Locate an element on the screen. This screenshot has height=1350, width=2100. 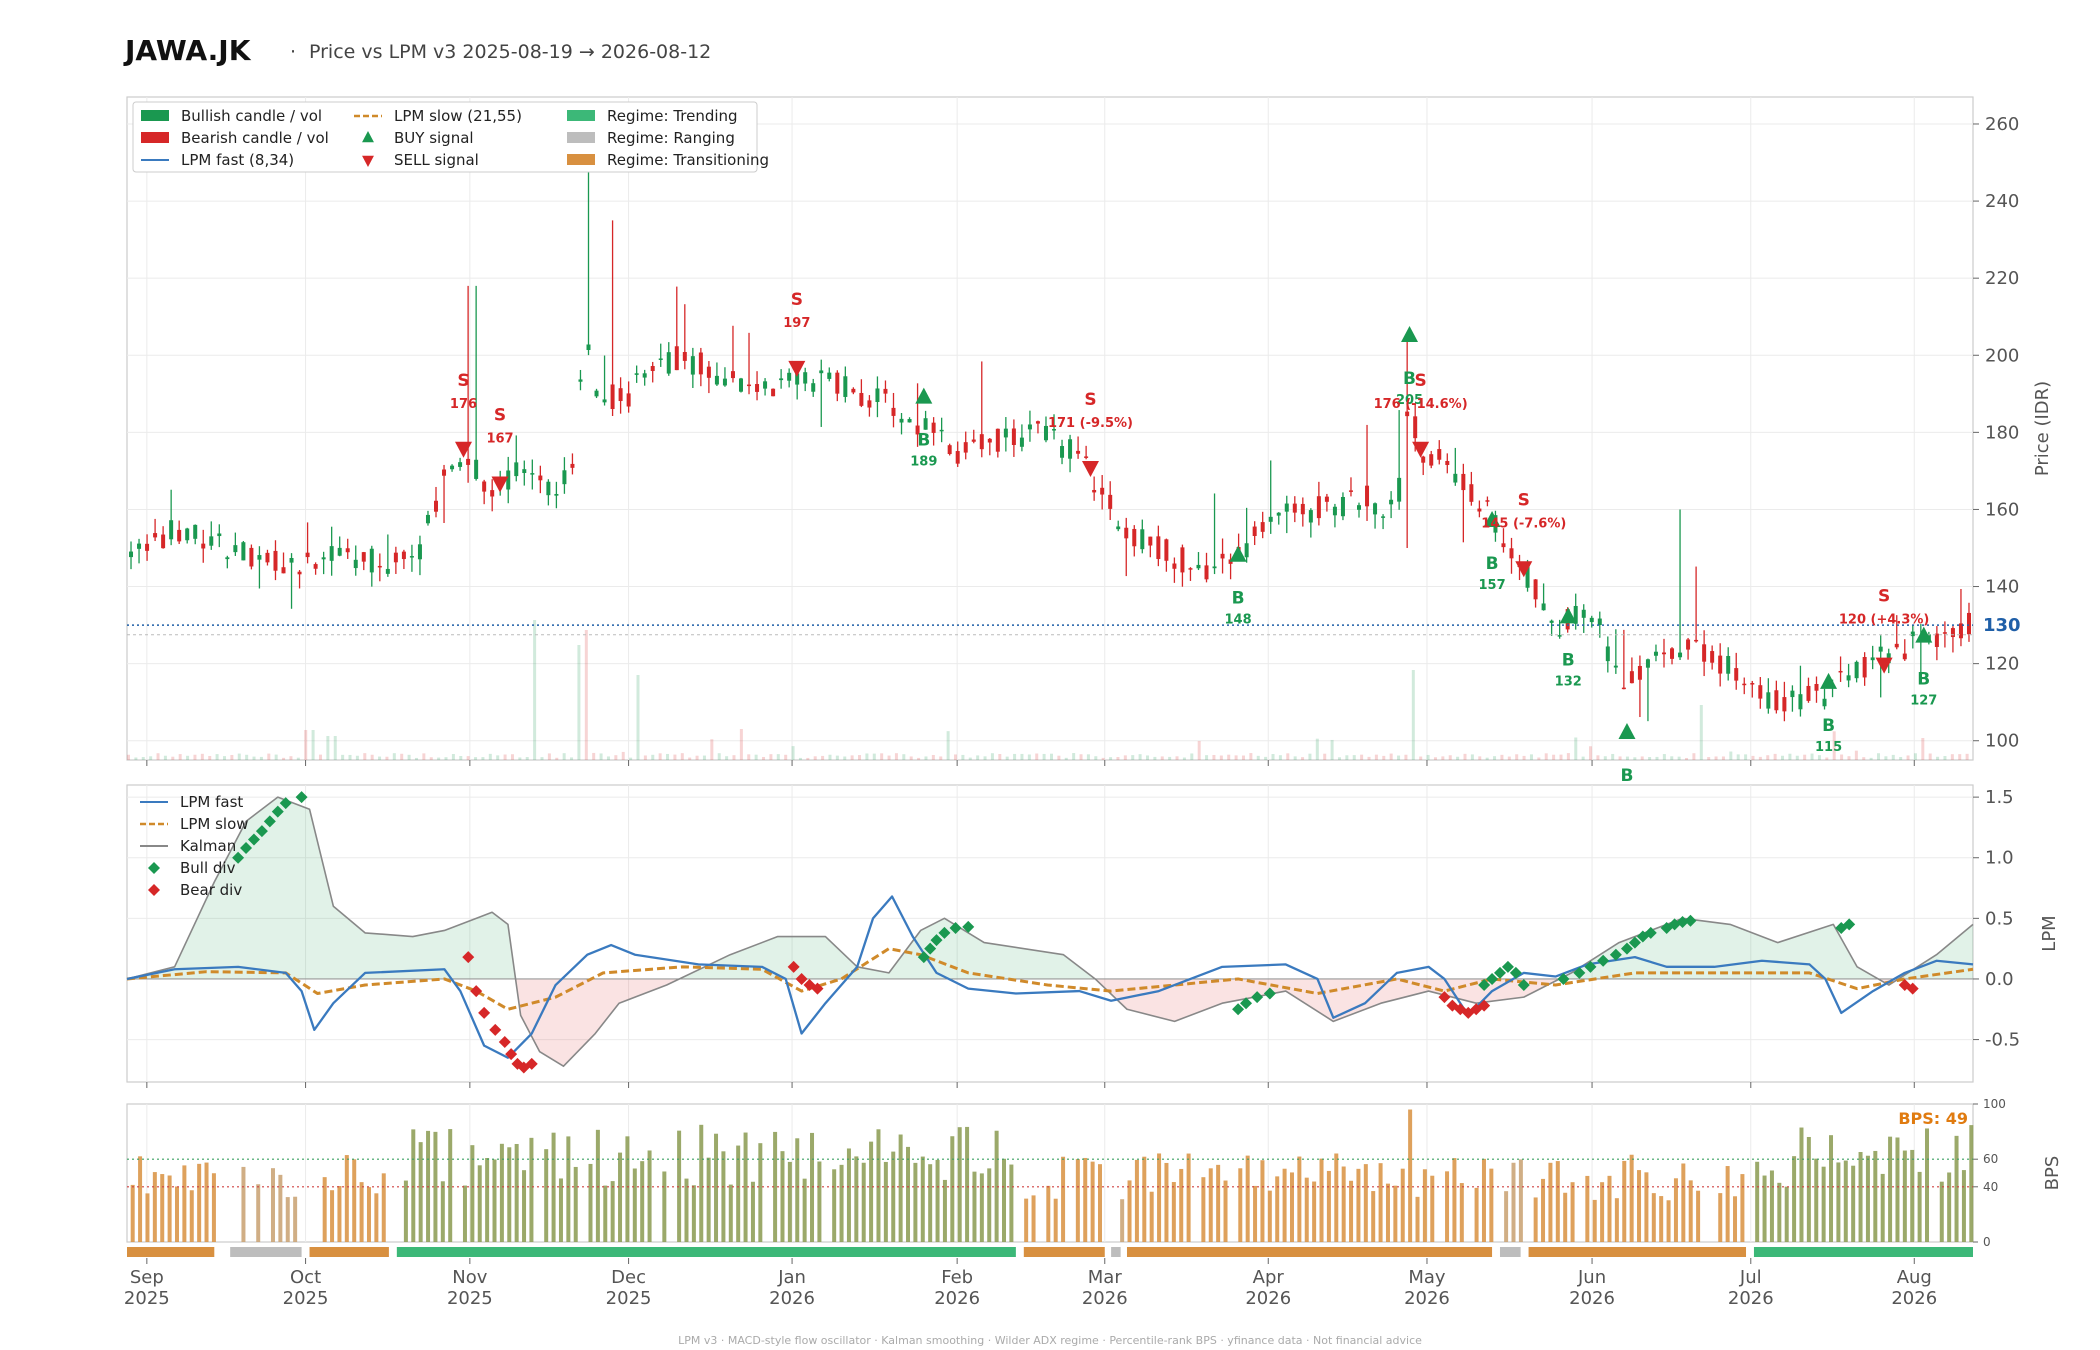
sell-signal-price: 197 is located at coordinates (796, 323).